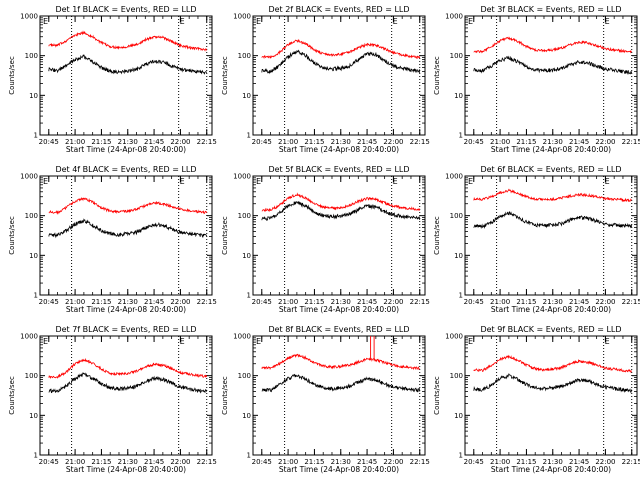 The image size is (640, 480). What do you see at coordinates (338, 329) in the screenshot?
I see `panel-title: Det 8f BLACK = Events, RED = LLD` at bounding box center [338, 329].